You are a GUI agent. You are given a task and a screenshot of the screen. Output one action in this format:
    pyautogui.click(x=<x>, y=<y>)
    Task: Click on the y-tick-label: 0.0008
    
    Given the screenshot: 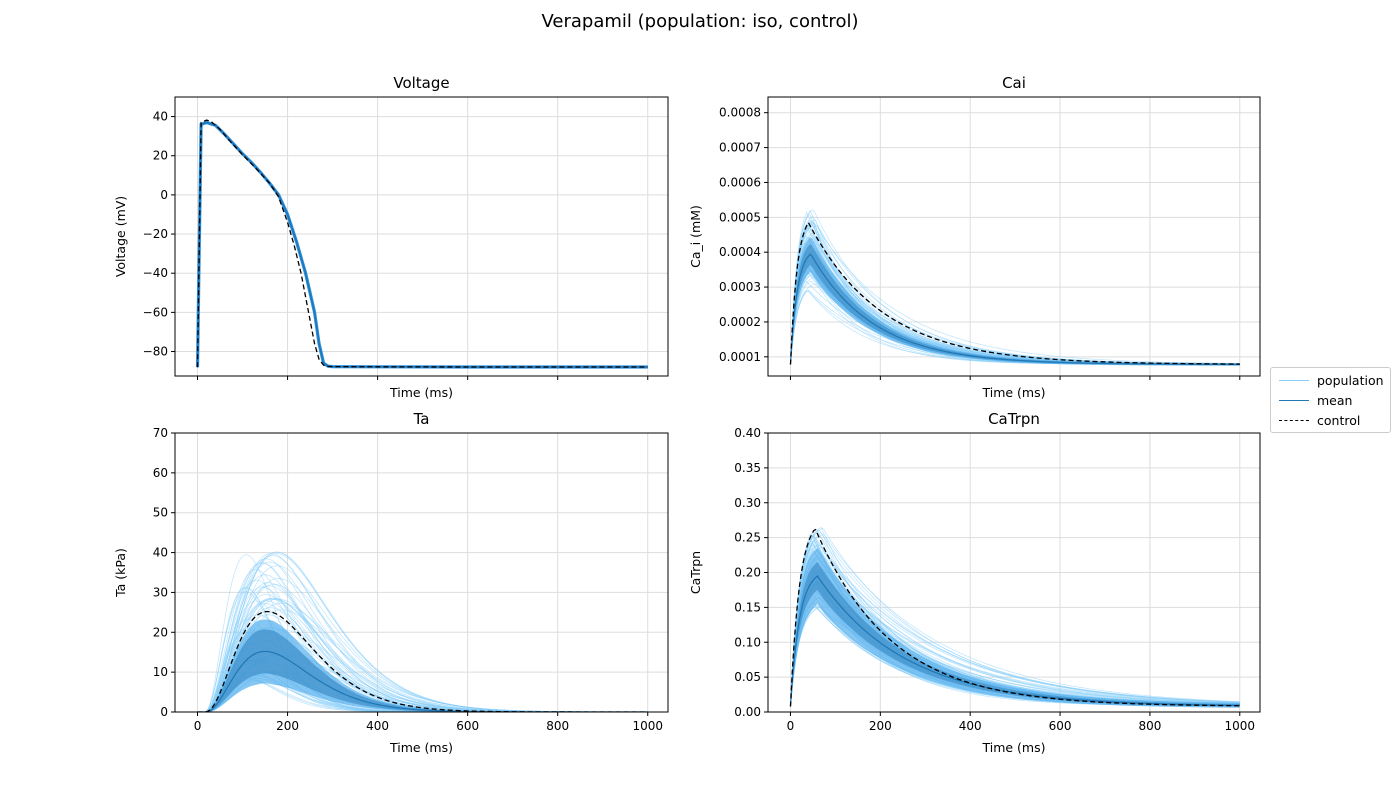 What is the action you would take?
    pyautogui.click(x=740, y=113)
    